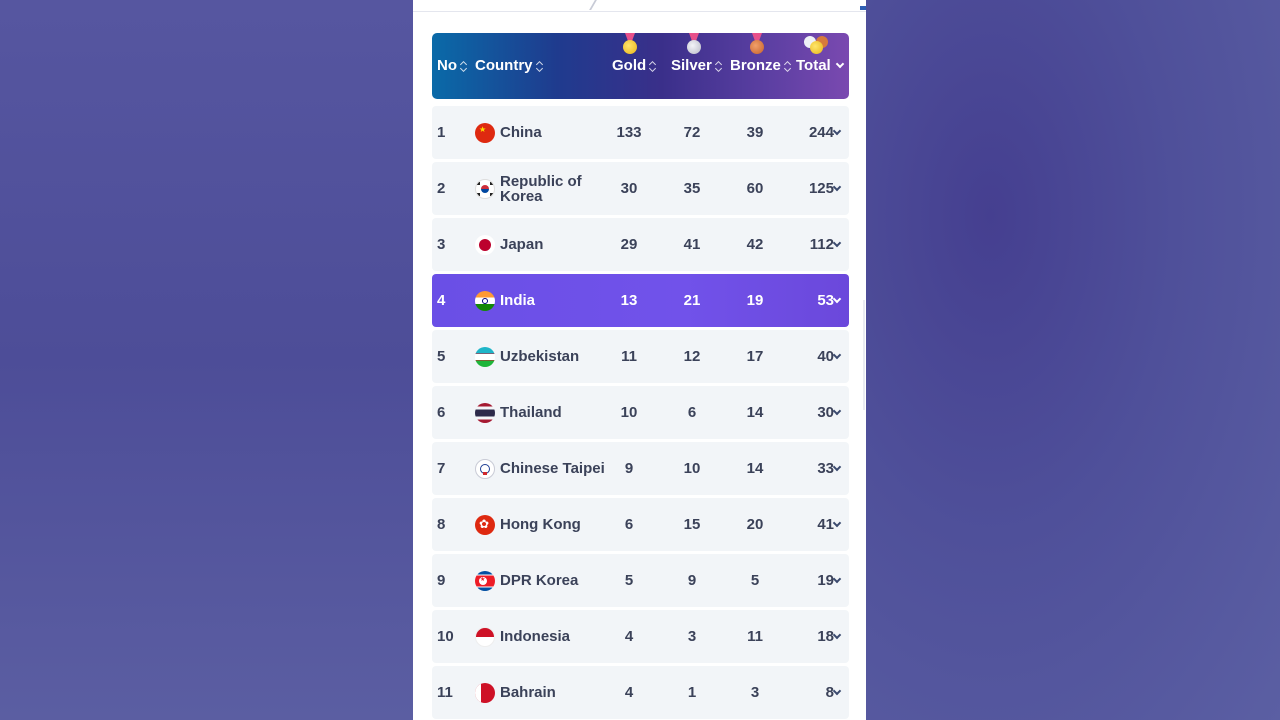 This screenshot has height=720, width=1280. Describe the element at coordinates (864, 355) in the screenshot. I see `scrollbar` at that location.